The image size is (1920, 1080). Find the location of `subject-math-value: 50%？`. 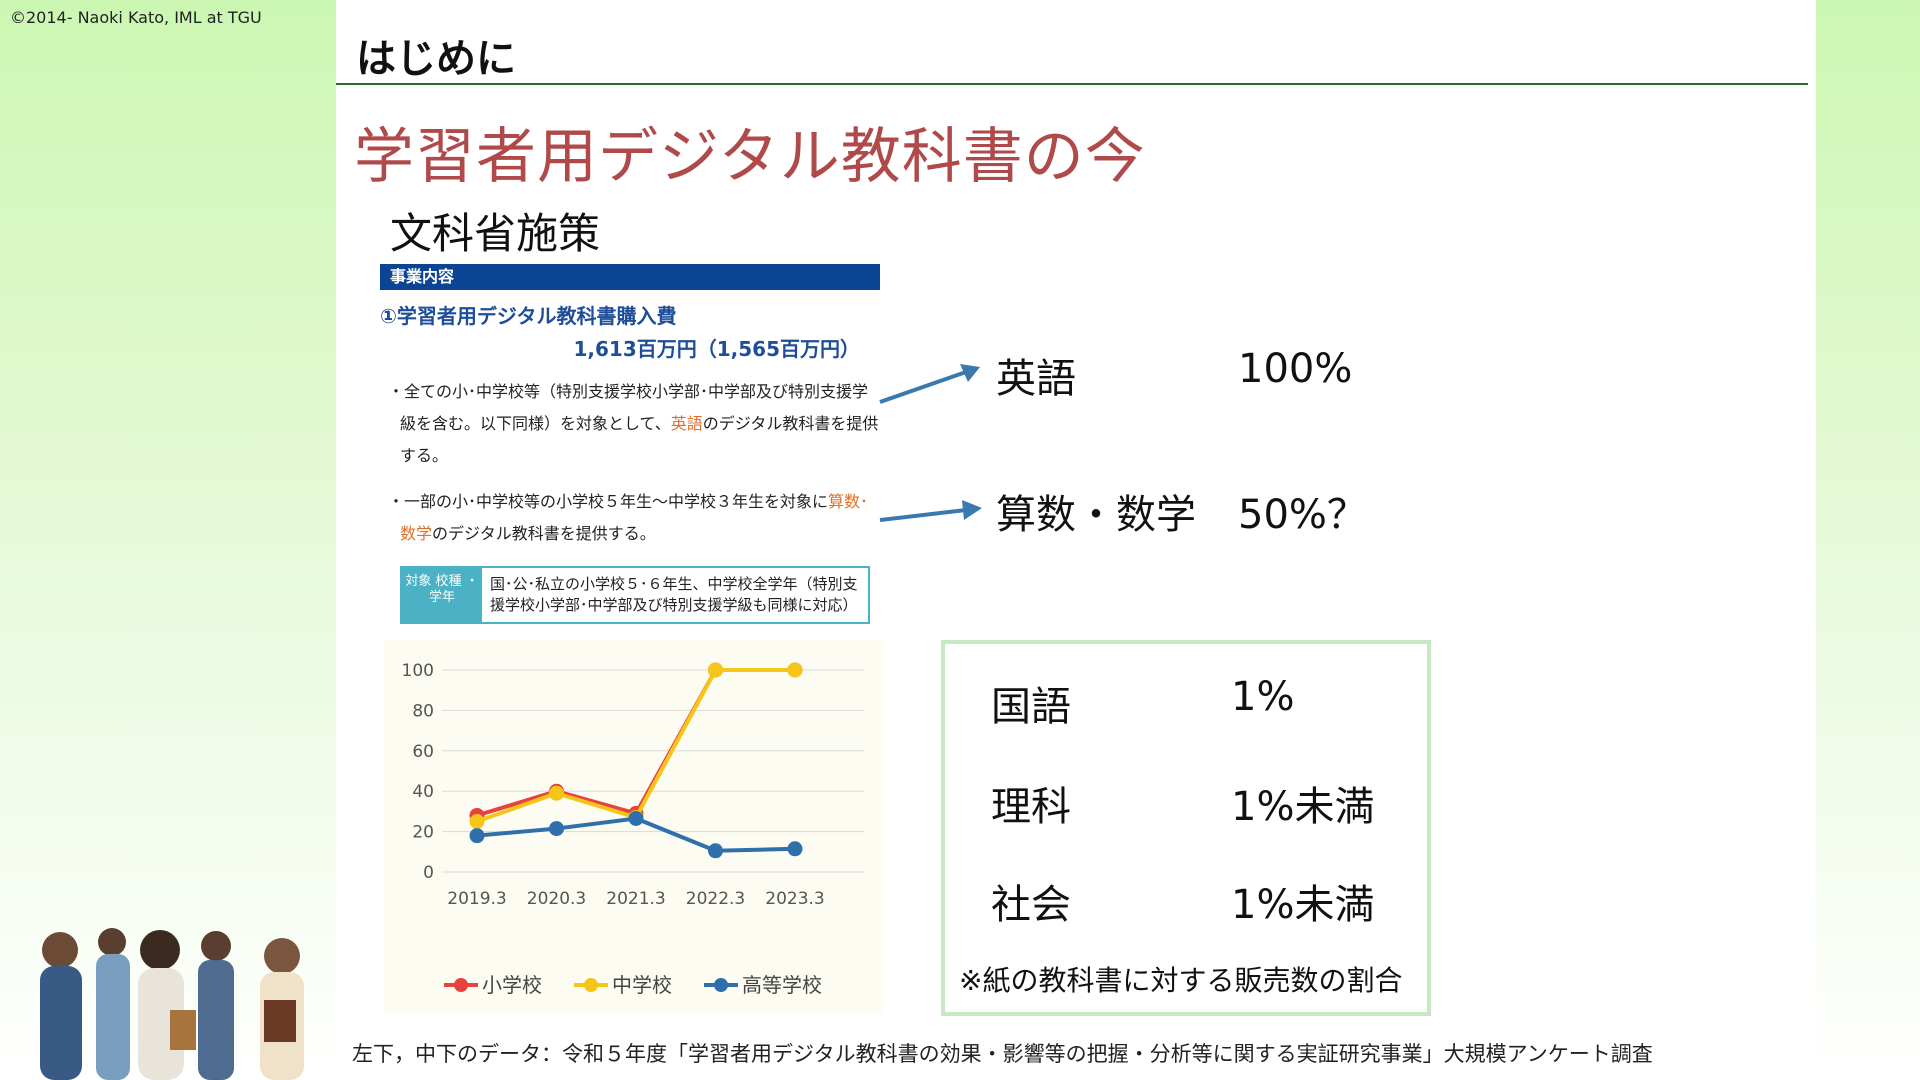

subject-math-value: 50%？ is located at coordinates (1302, 515).